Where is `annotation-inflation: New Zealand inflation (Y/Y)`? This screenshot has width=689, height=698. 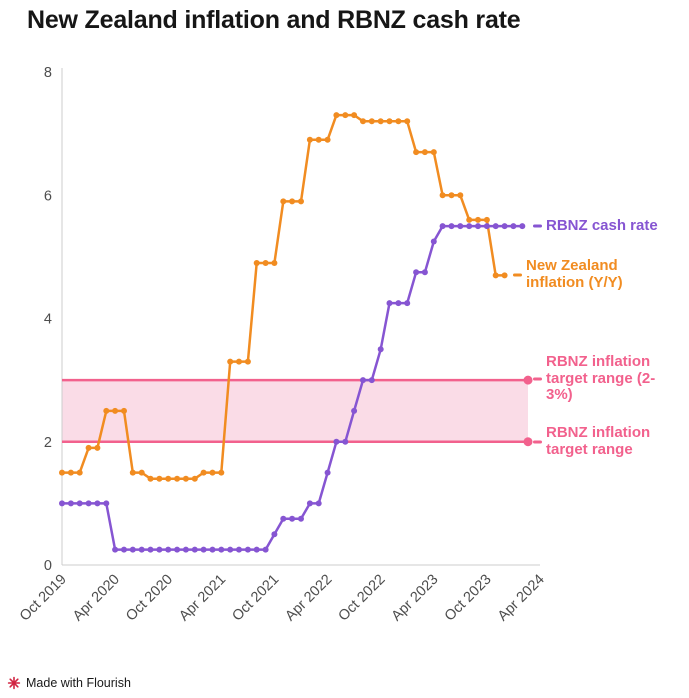
annotation-inflation: New Zealand inflation (Y/Y) is located at coordinates (578, 274).